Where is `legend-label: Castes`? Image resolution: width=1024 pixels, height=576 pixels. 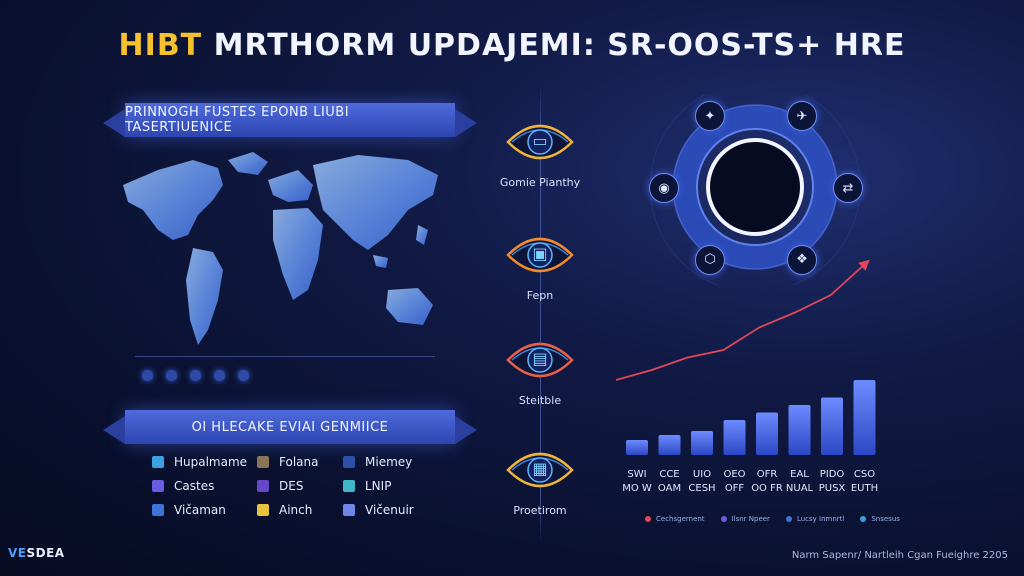
legend-label: Castes is located at coordinates (194, 486).